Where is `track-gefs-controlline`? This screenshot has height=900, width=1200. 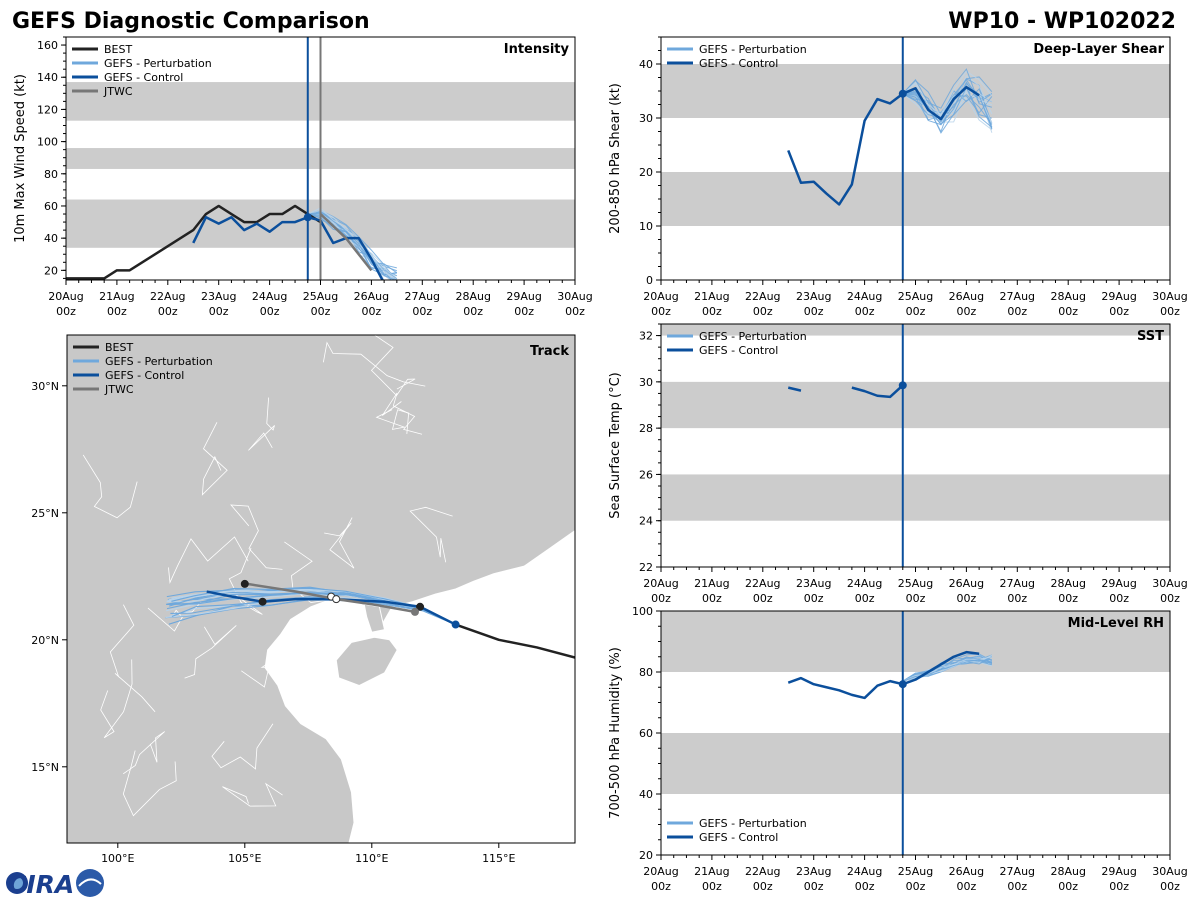
track-gefs-controlline is located at coordinates (331, 608).